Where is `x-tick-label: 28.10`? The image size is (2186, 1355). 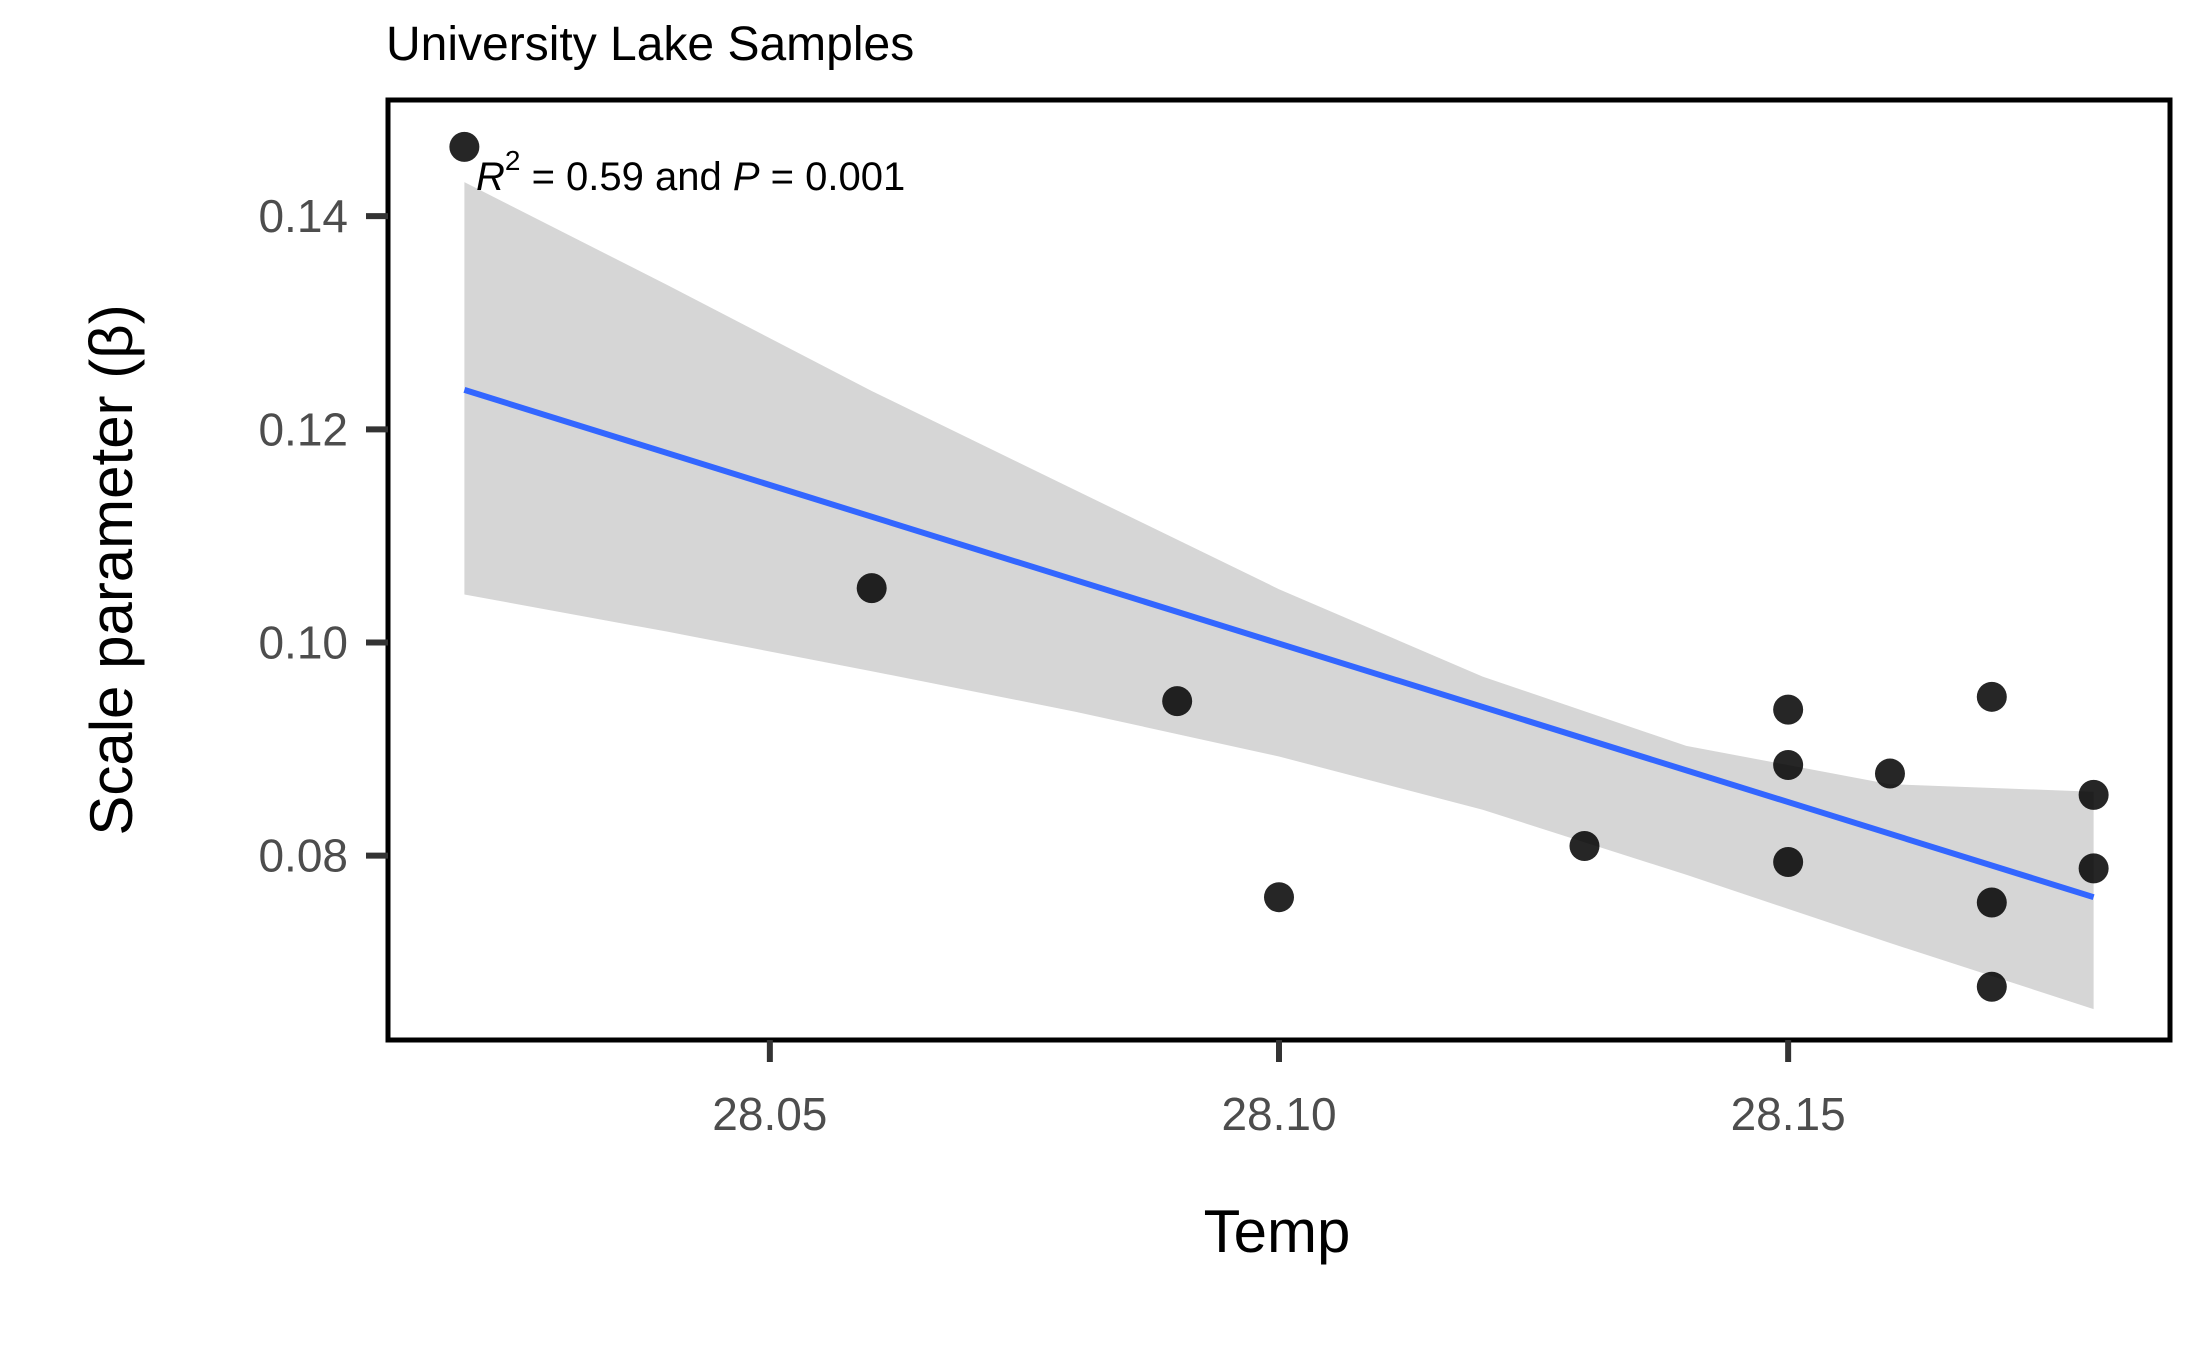 x-tick-label: 28.10 is located at coordinates (1278, 1114).